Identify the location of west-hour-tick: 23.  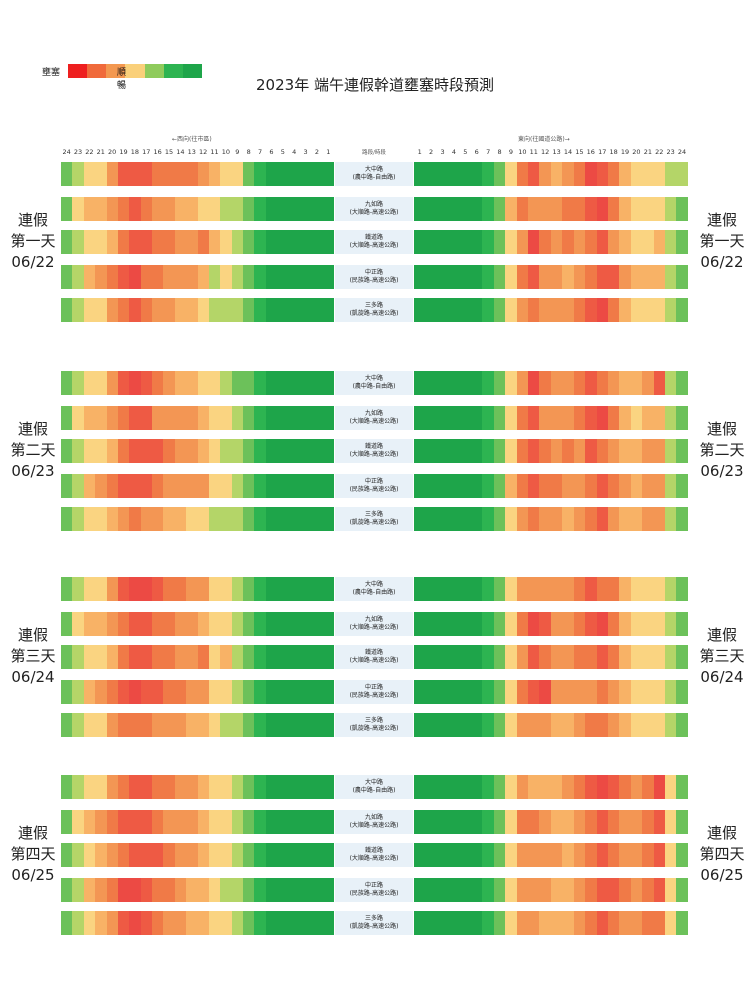
(78, 152).